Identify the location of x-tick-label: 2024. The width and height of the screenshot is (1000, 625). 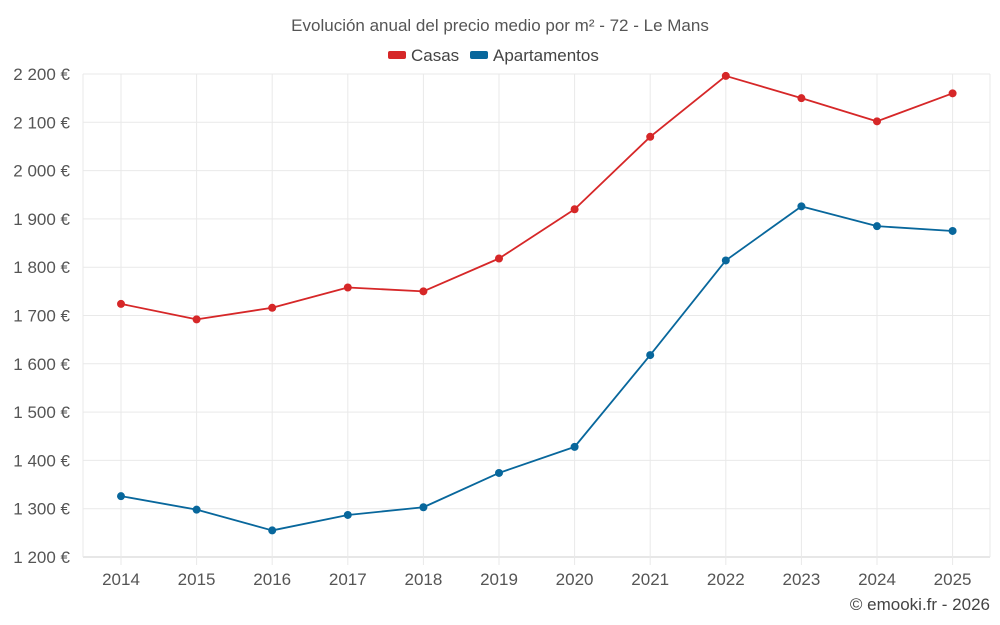
(877, 579).